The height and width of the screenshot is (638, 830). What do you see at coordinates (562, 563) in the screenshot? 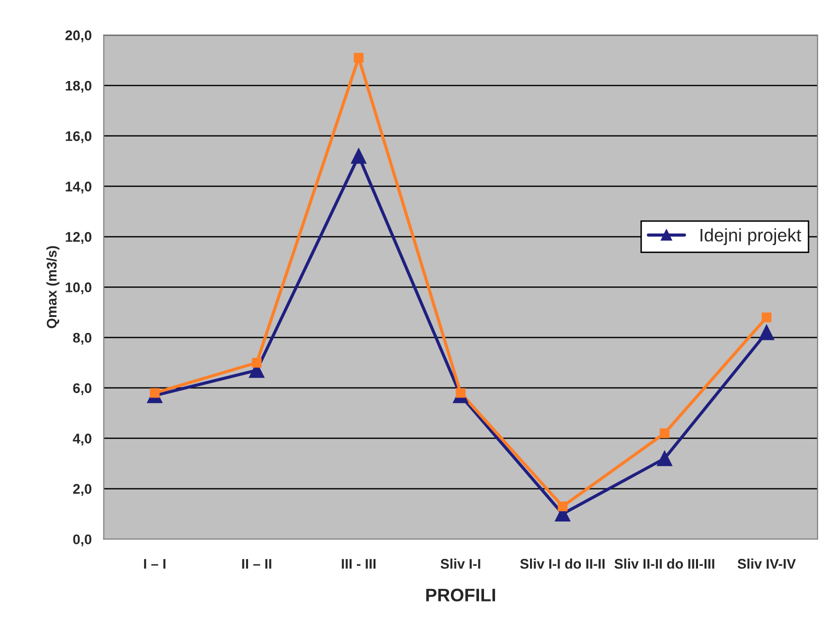
I see `x-tick-label: Sliv I-I do II-II` at bounding box center [562, 563].